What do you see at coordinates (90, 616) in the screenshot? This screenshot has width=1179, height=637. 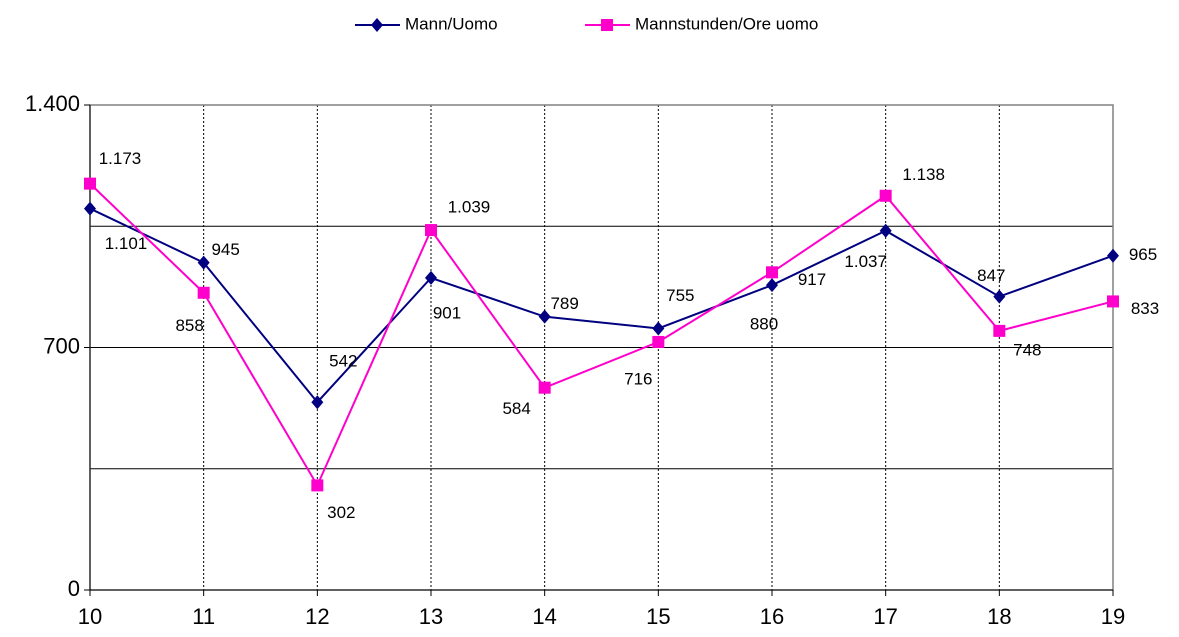 I see `x-tick-label: 10` at bounding box center [90, 616].